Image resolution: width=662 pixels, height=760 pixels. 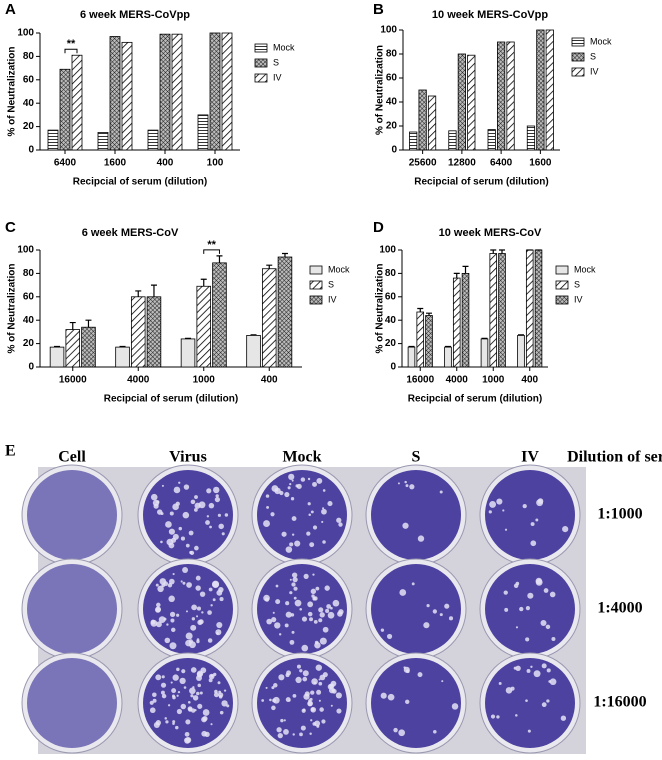 What do you see at coordinates (138, 380) in the screenshot?
I see `x-tick-label: 4000` at bounding box center [138, 380].